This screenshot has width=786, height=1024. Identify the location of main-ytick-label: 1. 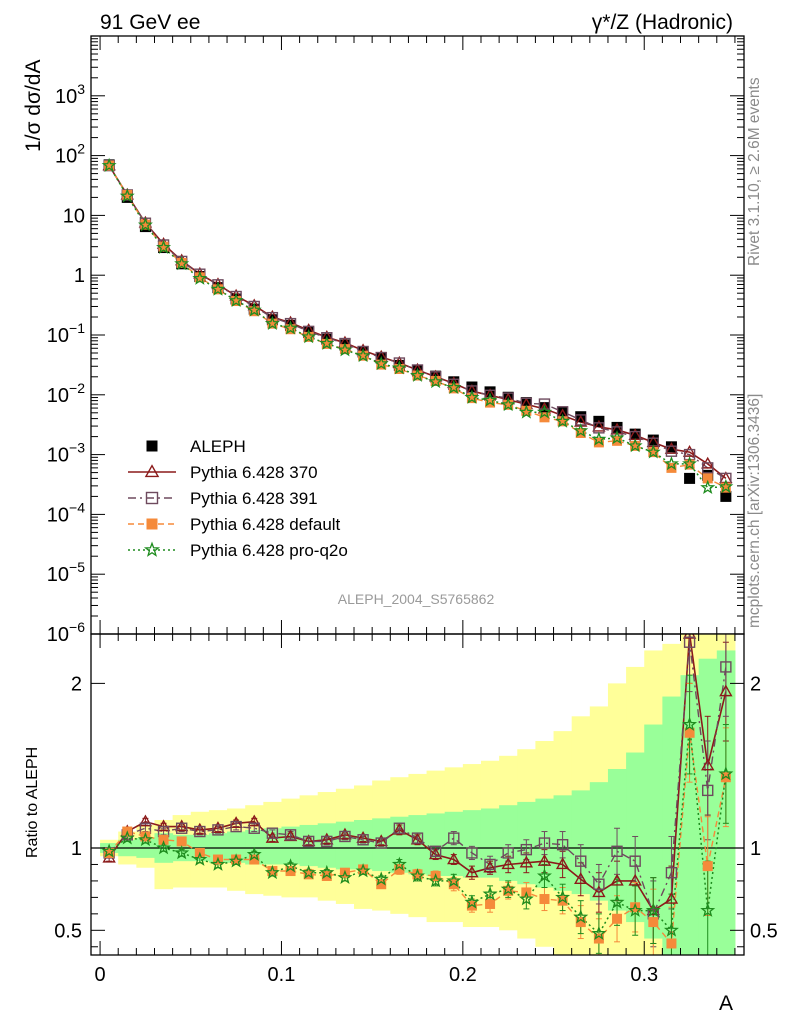
(79, 276).